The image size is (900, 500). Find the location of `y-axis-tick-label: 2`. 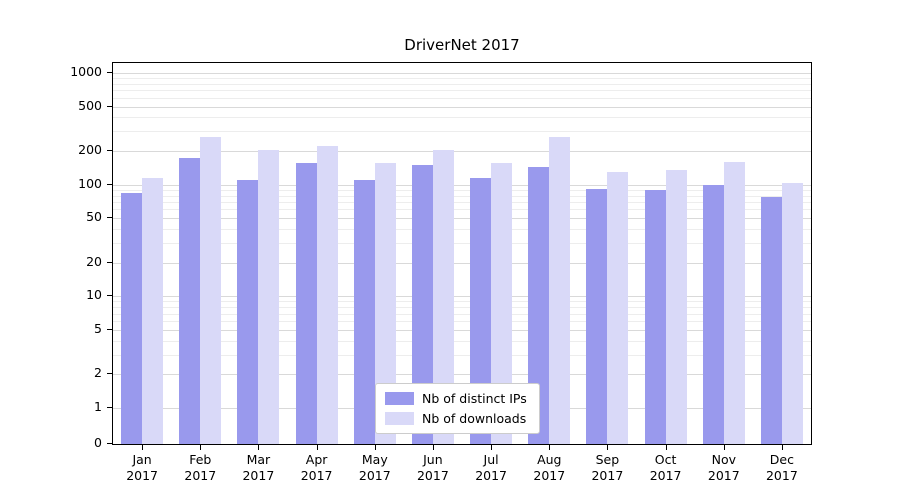

y-axis-tick-label: 2 is located at coordinates (98, 373).